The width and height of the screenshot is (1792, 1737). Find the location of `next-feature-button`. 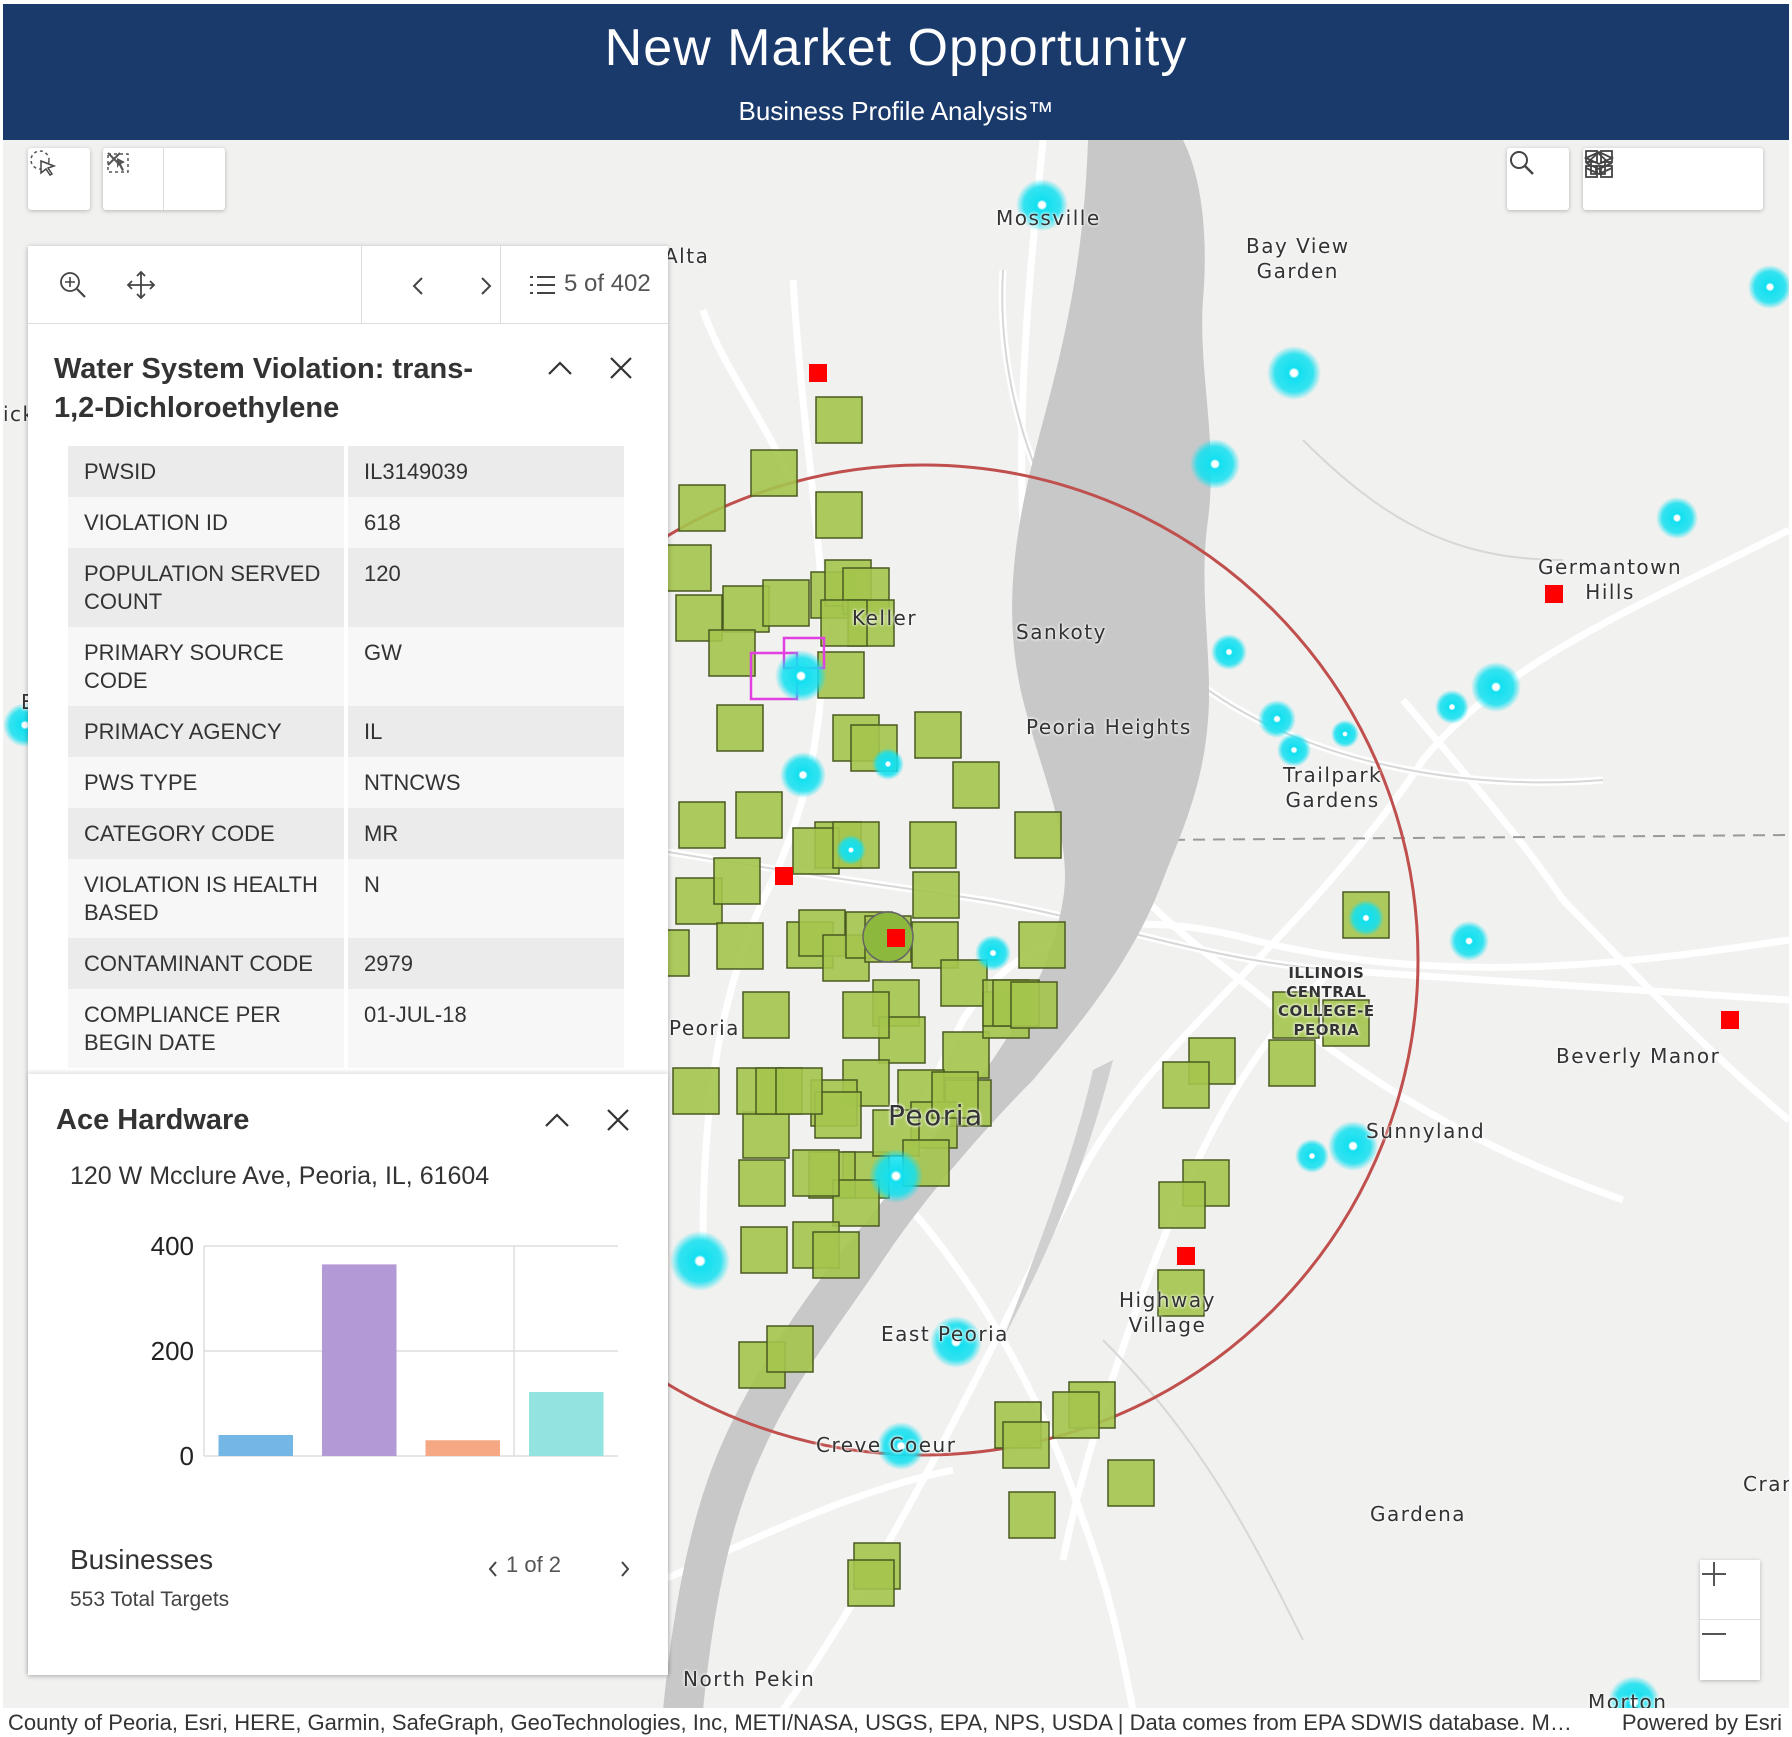

next-feature-button is located at coordinates (486, 286).